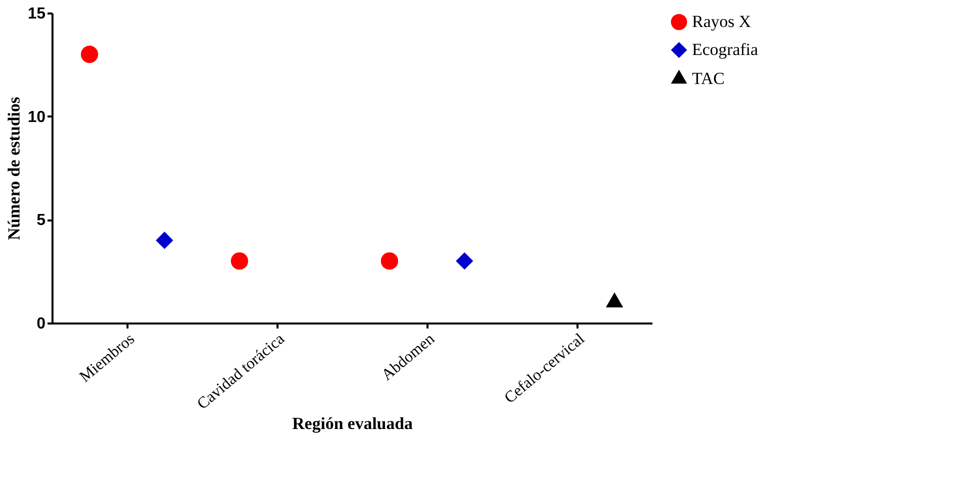  I want to click on x-axis-title: Región evaluada, so click(353, 424).